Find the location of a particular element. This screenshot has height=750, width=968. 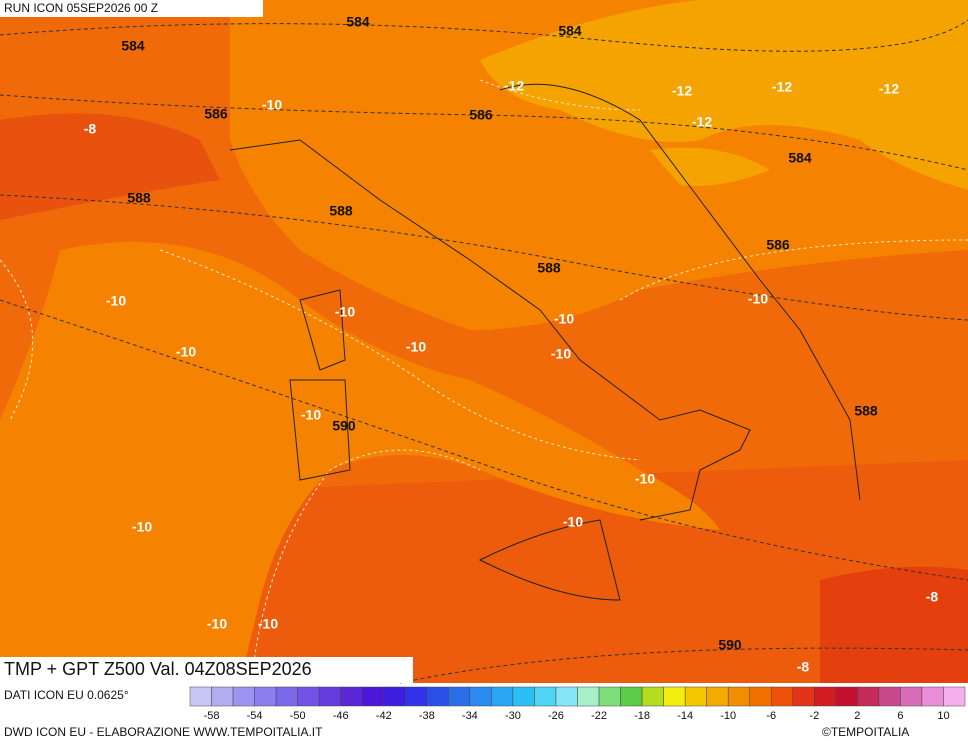

colorbar-tick: -22 is located at coordinates (599, 716).